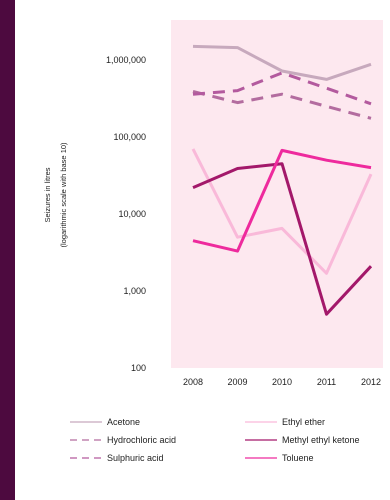 The height and width of the screenshot is (500, 390). I want to click on legend-label: Methyl ethyl ketone, so click(321, 440).